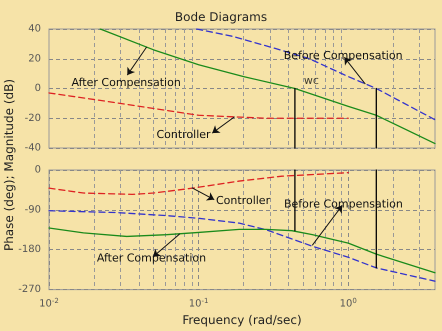 Image resolution: width=442 pixels, height=331 pixels. I want to click on y-tick-label: -20, so click(32, 118).